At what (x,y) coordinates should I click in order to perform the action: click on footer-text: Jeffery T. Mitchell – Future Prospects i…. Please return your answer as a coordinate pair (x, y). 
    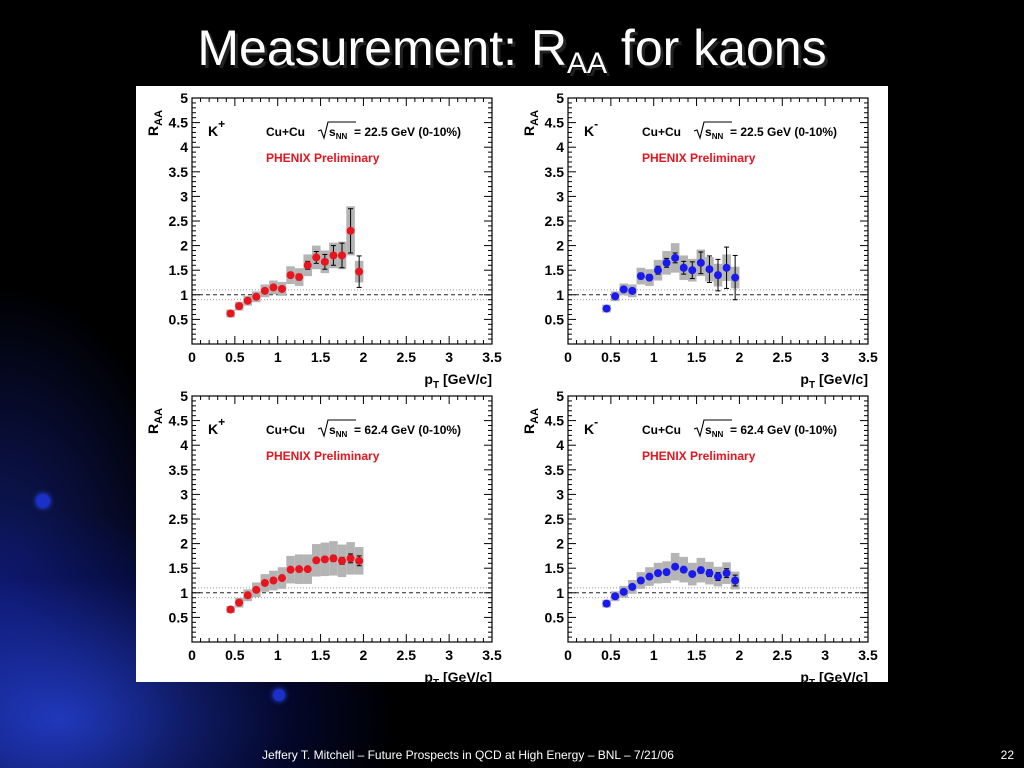
    Looking at the image, I should click on (468, 755).